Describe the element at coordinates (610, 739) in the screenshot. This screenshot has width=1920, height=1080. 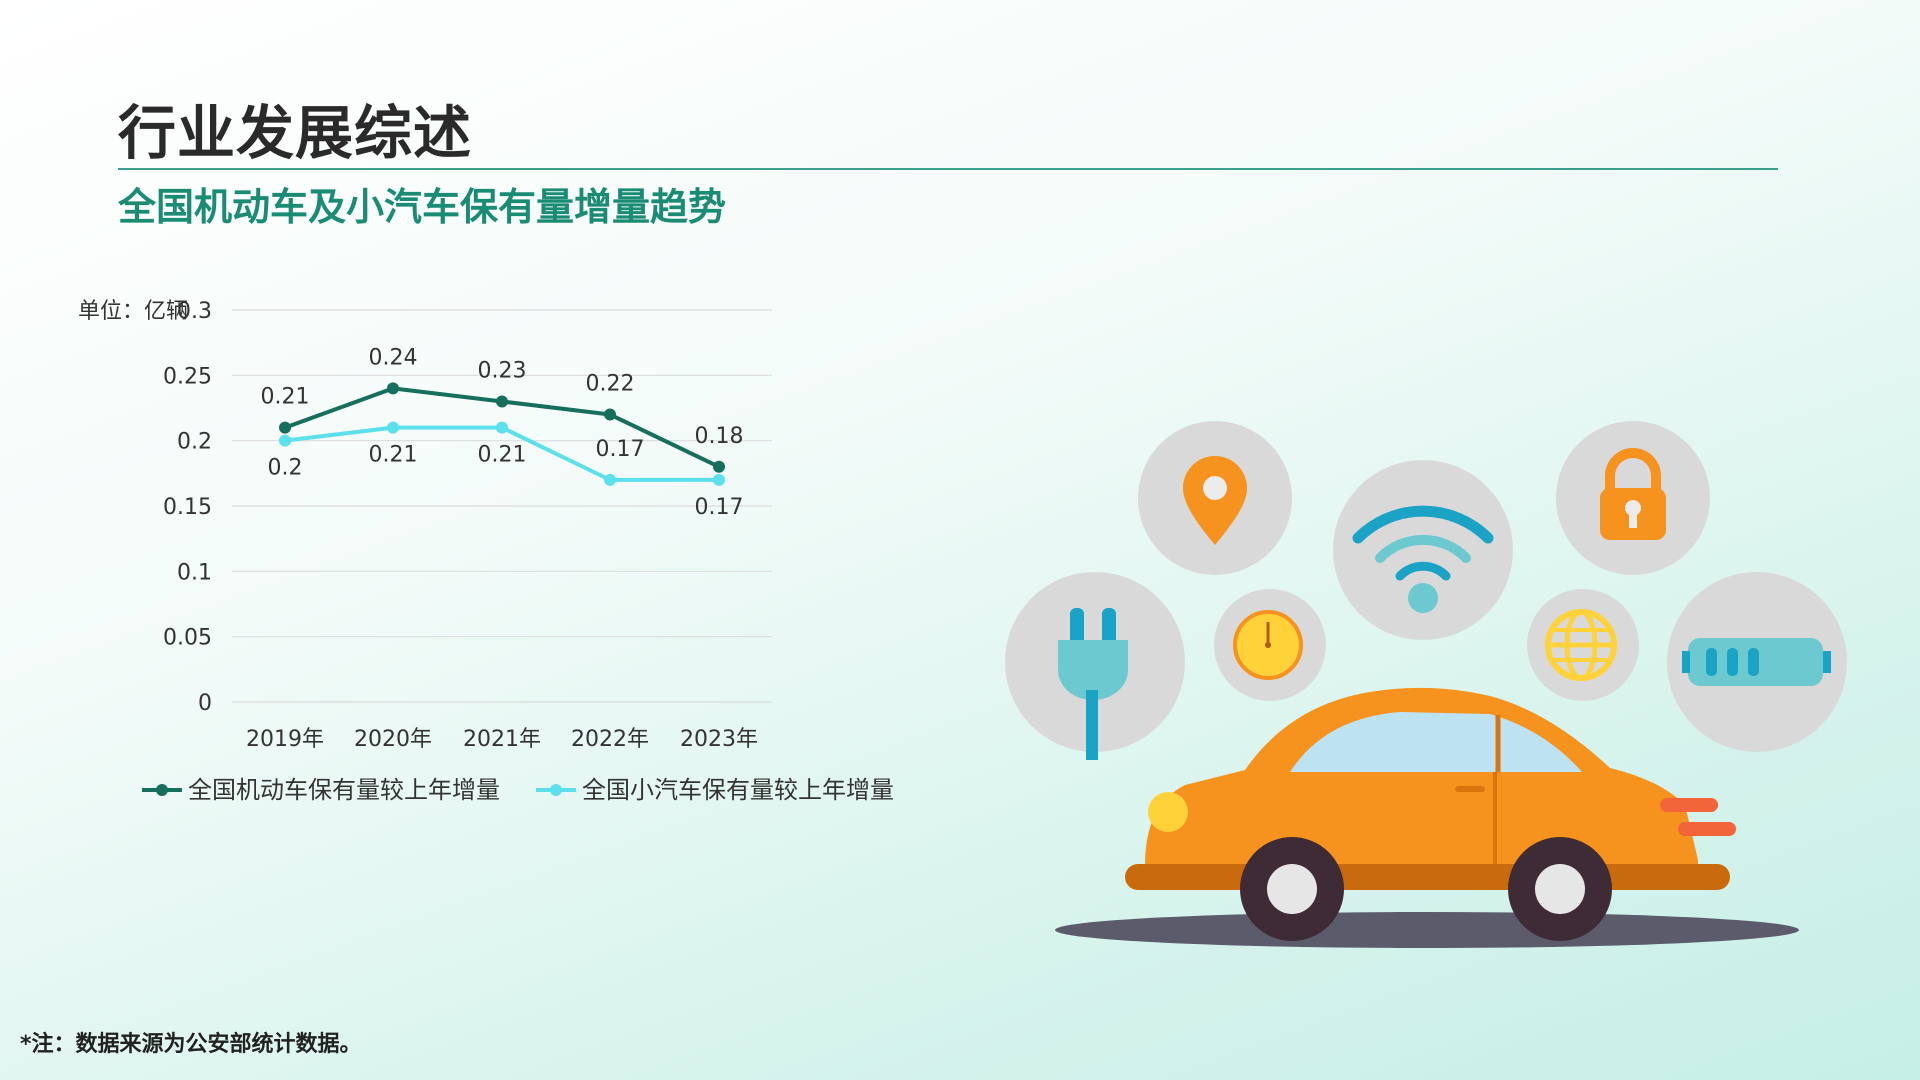
I see `x-tick-label: 2022年` at that location.